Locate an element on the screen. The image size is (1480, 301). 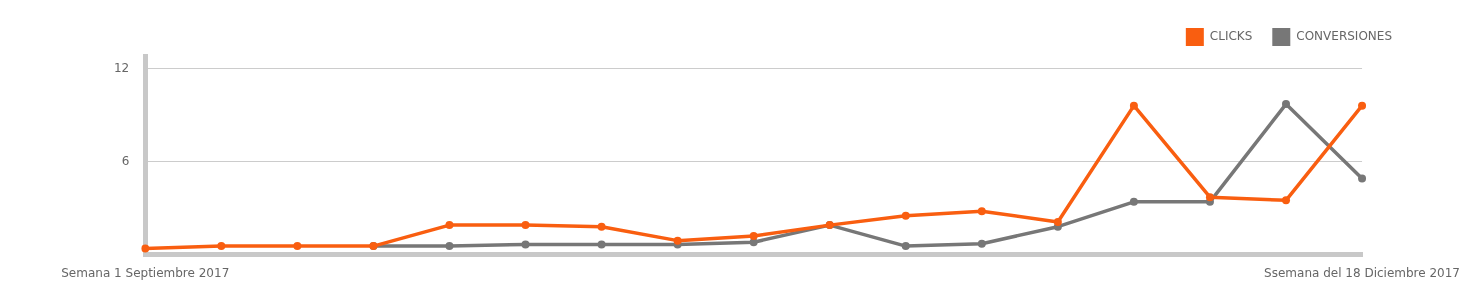
y-tick-label: 6 is located at coordinates (125, 160).